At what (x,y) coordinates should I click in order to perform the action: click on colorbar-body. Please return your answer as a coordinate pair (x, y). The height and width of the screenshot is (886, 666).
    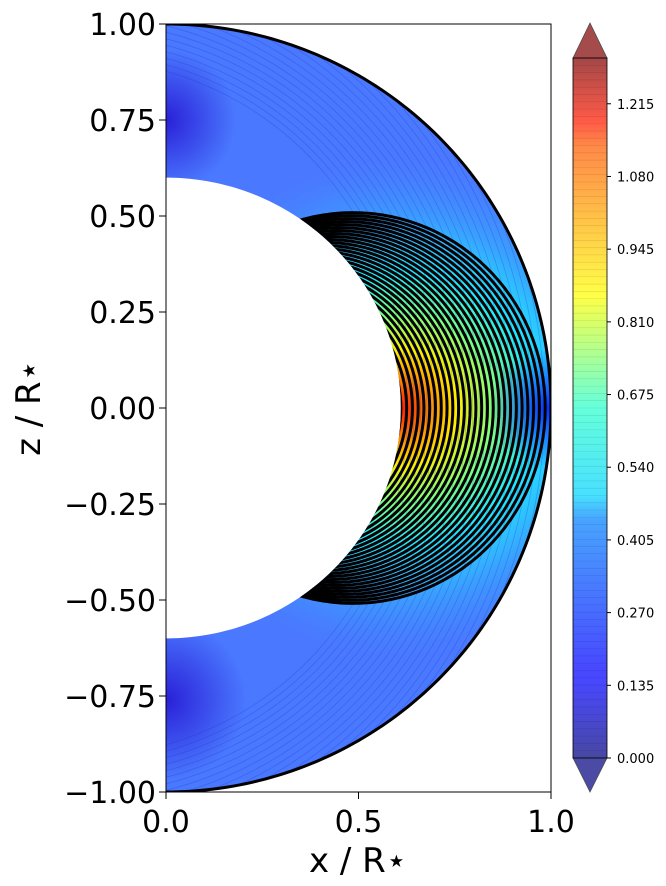
    Looking at the image, I should click on (590, 408).